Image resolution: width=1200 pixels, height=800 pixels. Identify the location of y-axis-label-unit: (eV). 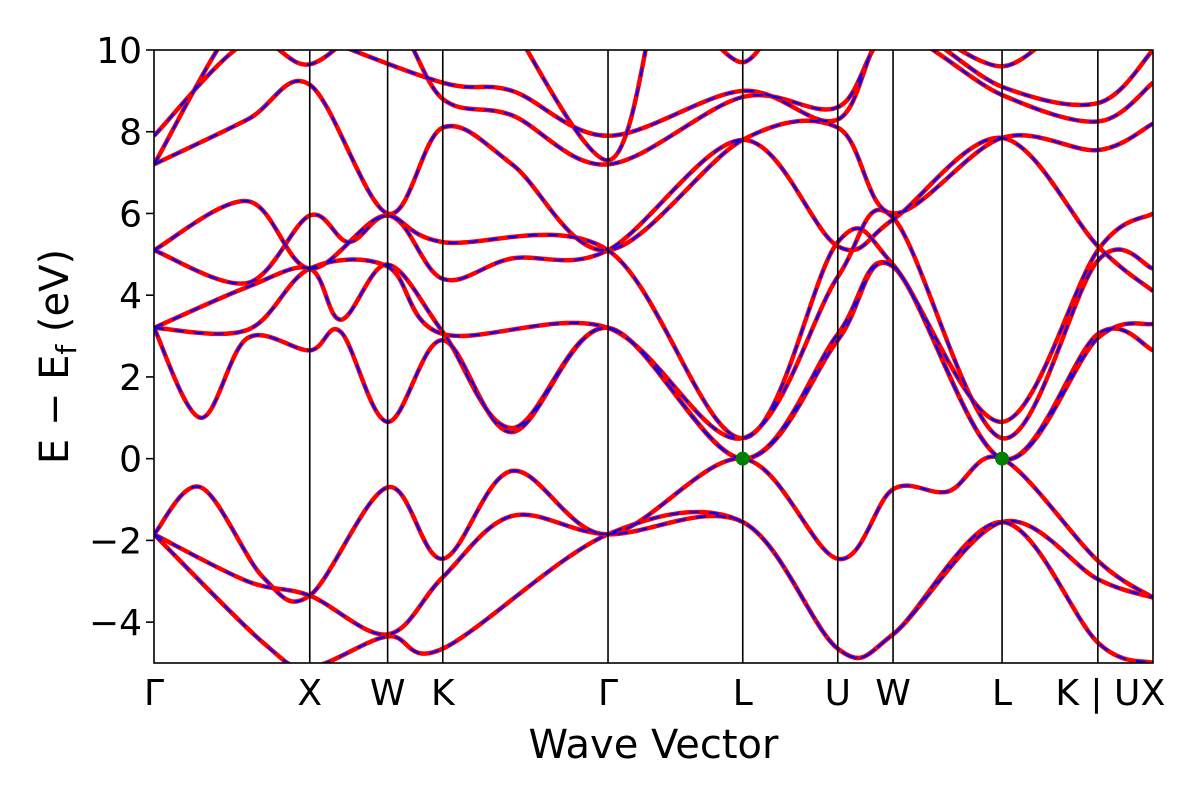
(55, 297).